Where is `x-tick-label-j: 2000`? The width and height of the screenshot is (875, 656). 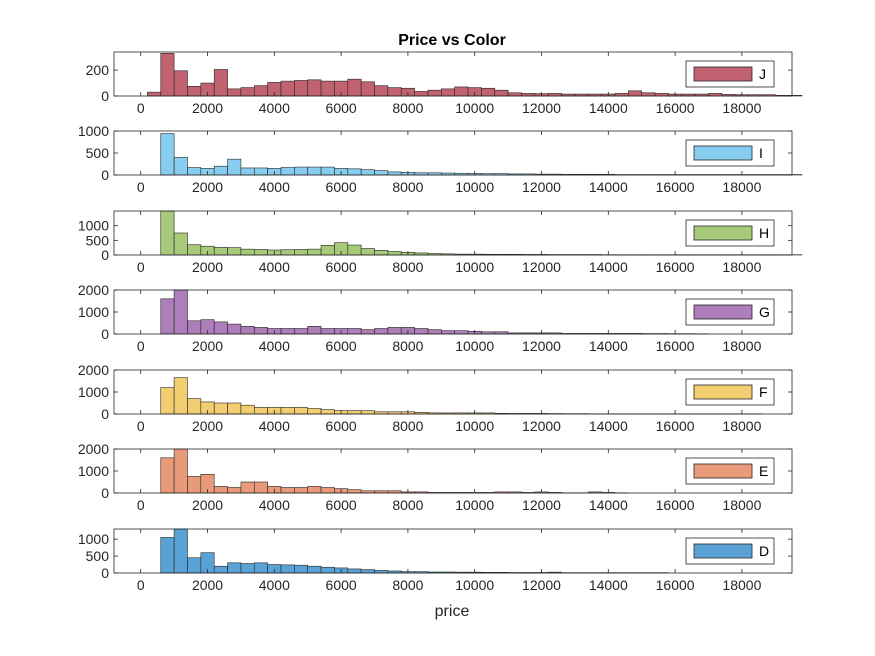
x-tick-label-j: 2000 is located at coordinates (207, 108).